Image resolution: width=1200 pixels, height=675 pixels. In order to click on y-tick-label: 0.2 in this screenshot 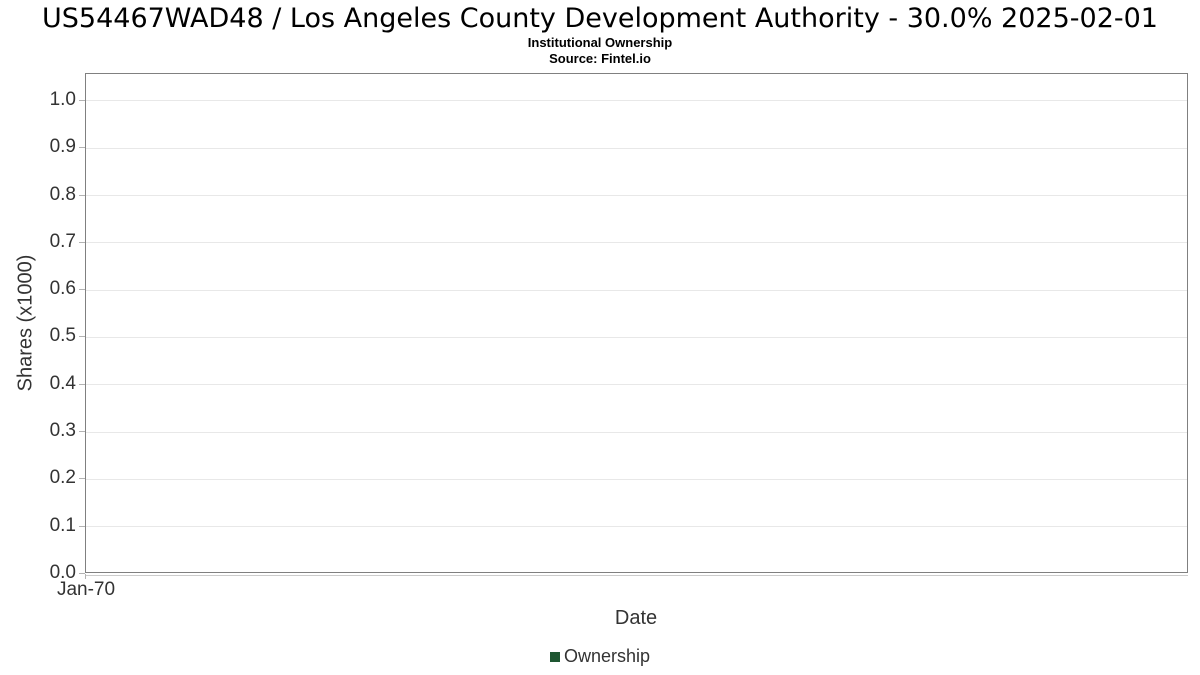, I will do `click(62, 478)`.